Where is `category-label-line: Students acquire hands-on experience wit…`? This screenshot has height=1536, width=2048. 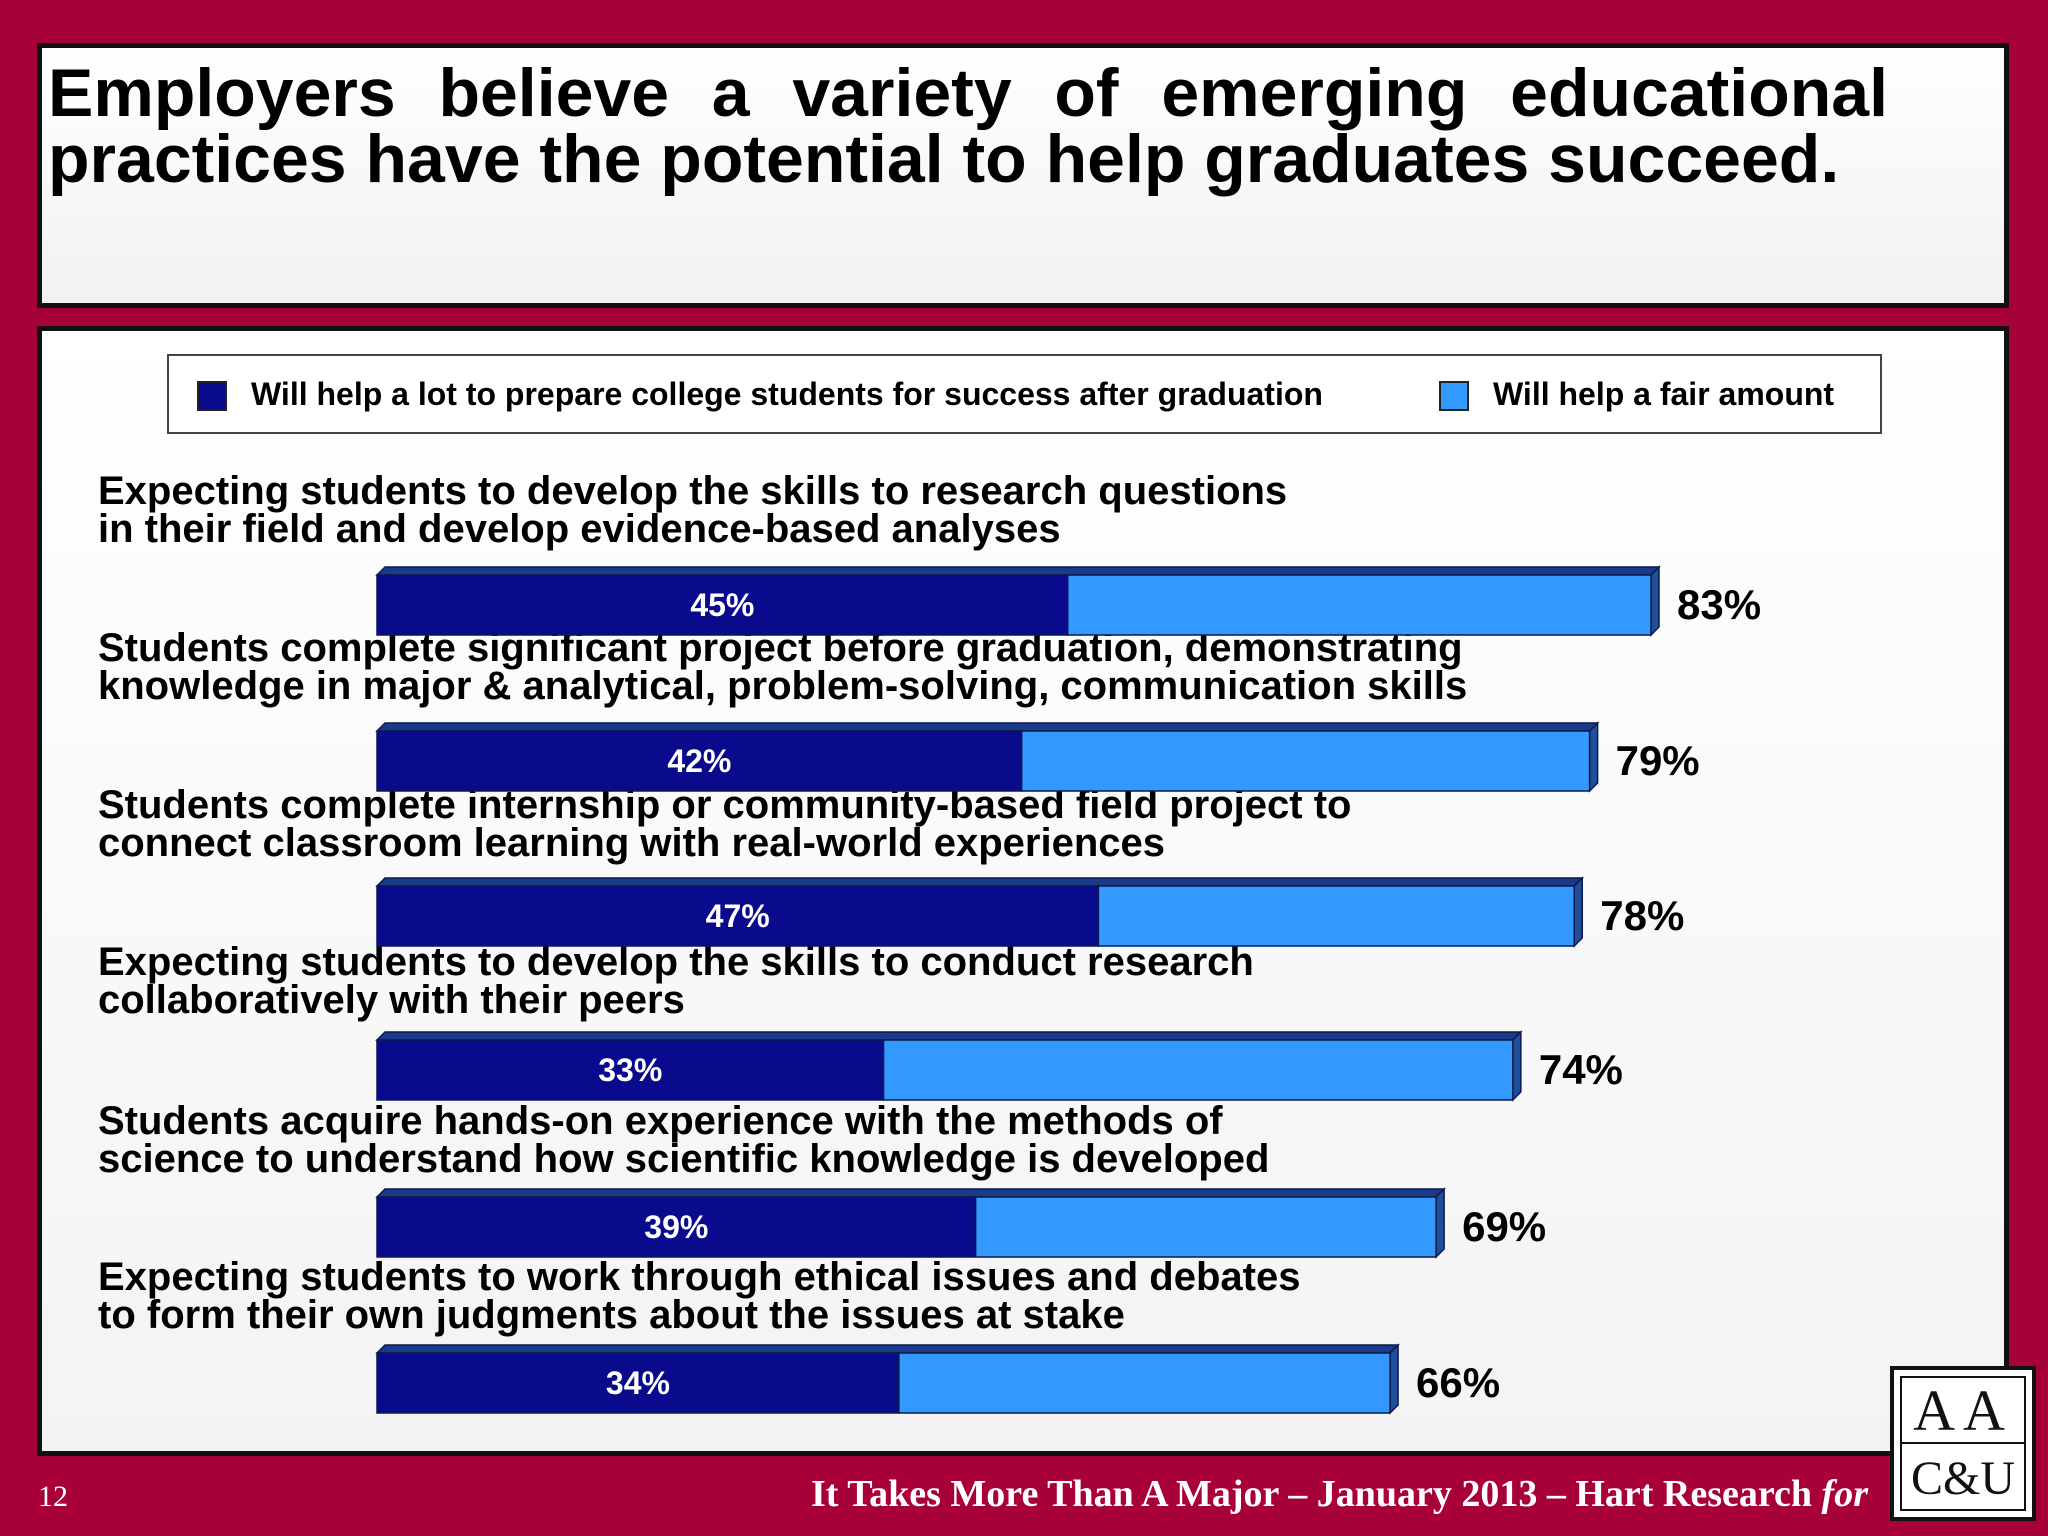
category-label-line: Students acquire hands-on experience wit… is located at coordinates (660, 1121).